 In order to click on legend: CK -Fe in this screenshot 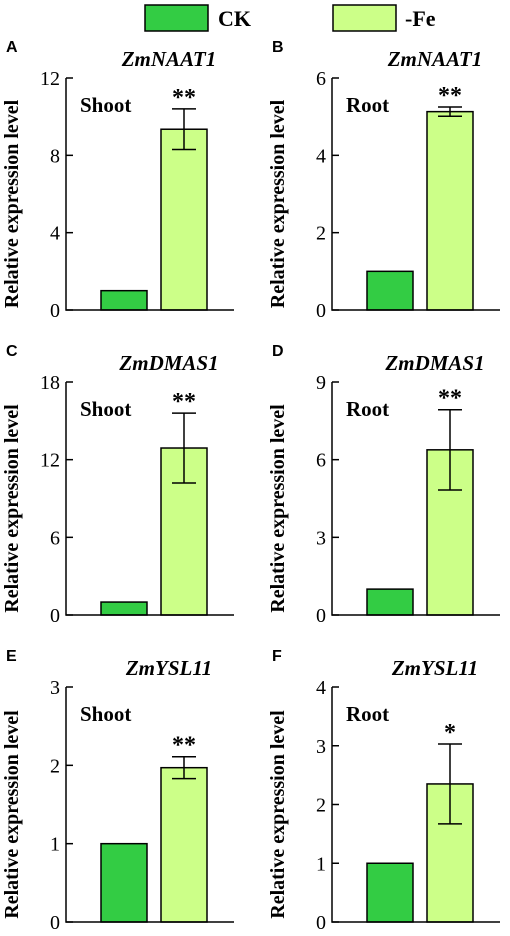, I will do `click(290, 18)`.